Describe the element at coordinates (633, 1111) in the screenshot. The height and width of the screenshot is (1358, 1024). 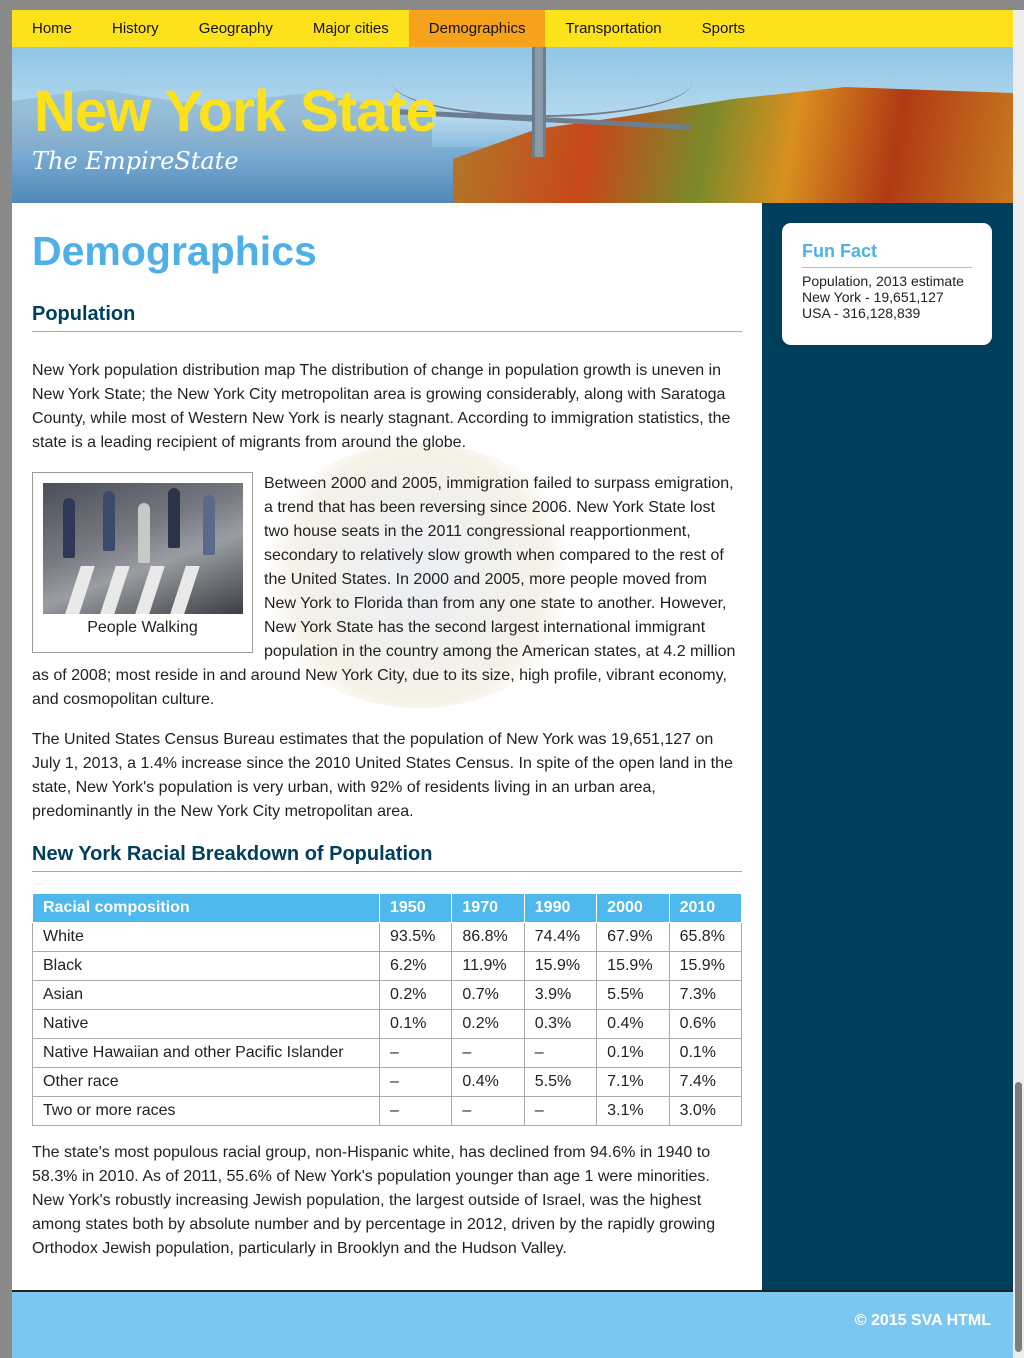
I see `table-cell: 3.1%` at that location.